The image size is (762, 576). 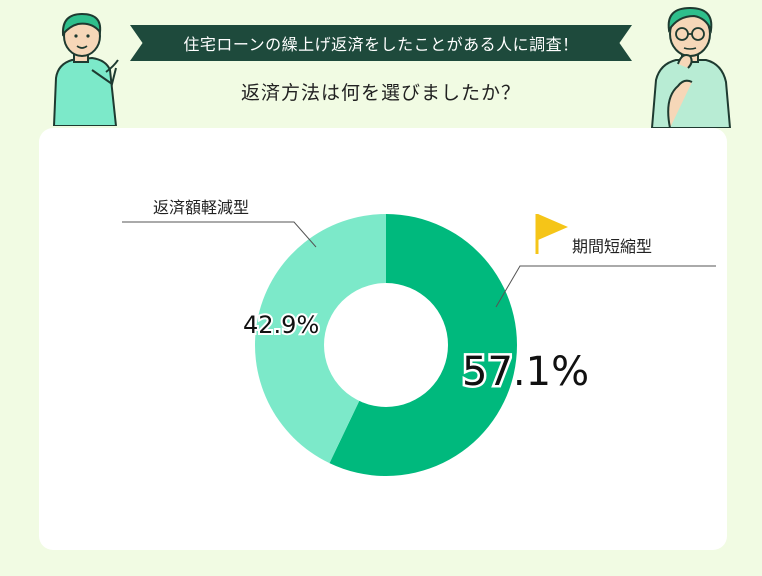 What do you see at coordinates (551, 234) in the screenshot?
I see `flag-icon` at bounding box center [551, 234].